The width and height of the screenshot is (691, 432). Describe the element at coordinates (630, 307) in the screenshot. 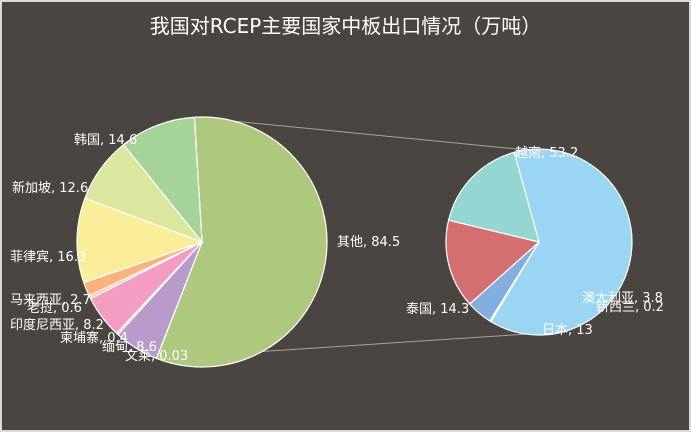

I see `secondary-data-label-1: 新西兰, 0.2` at that location.